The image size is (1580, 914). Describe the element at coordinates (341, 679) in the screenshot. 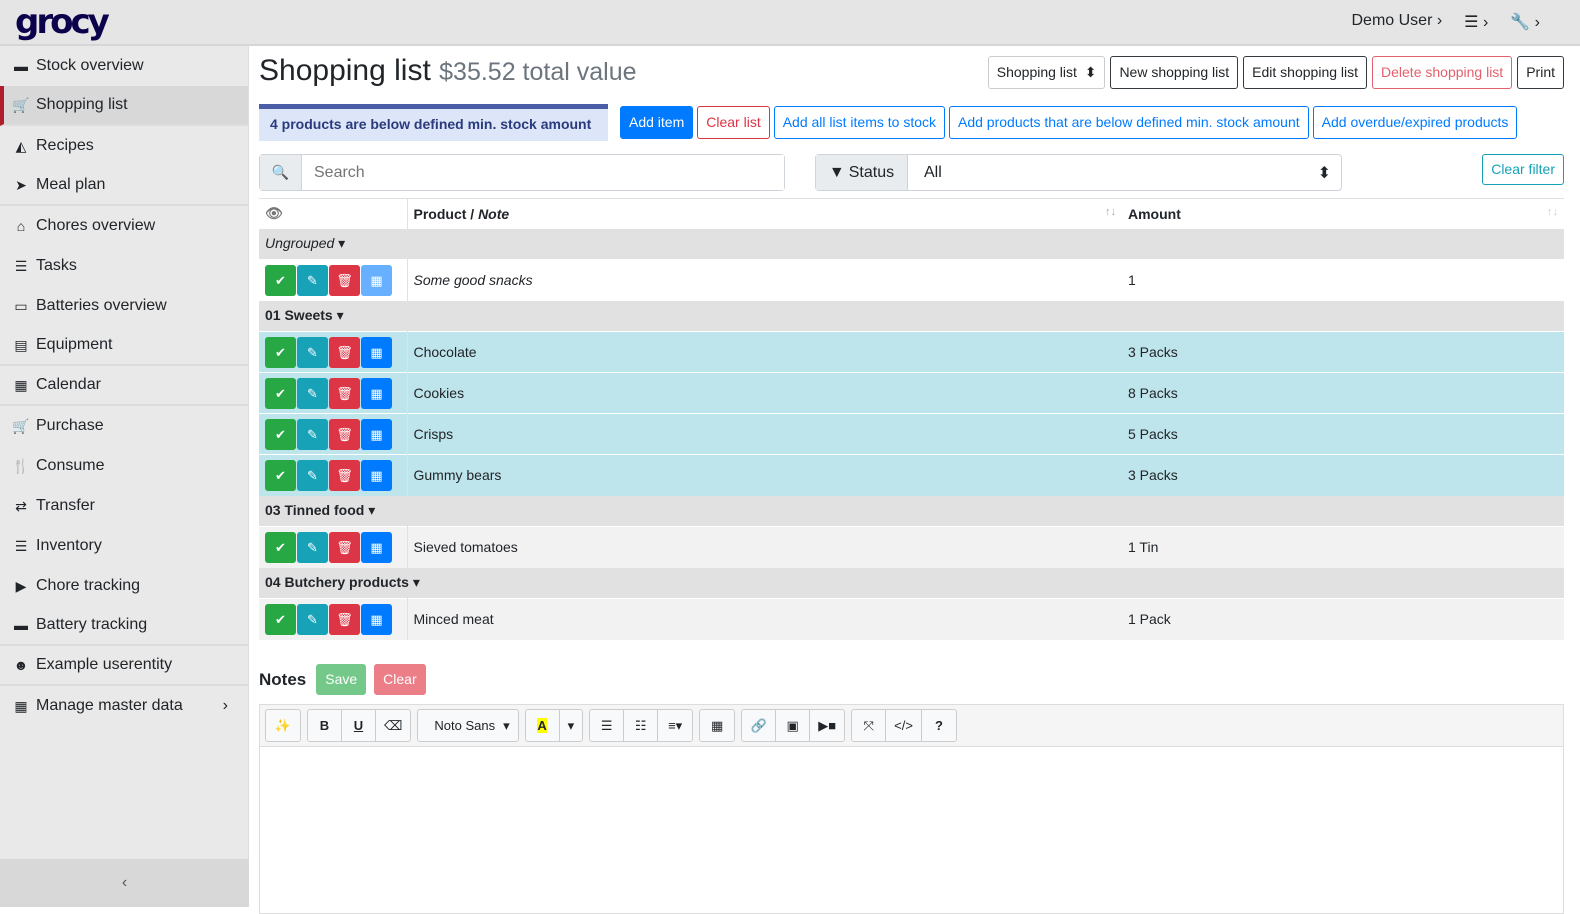

I see `save-notes-button: Save` at that location.